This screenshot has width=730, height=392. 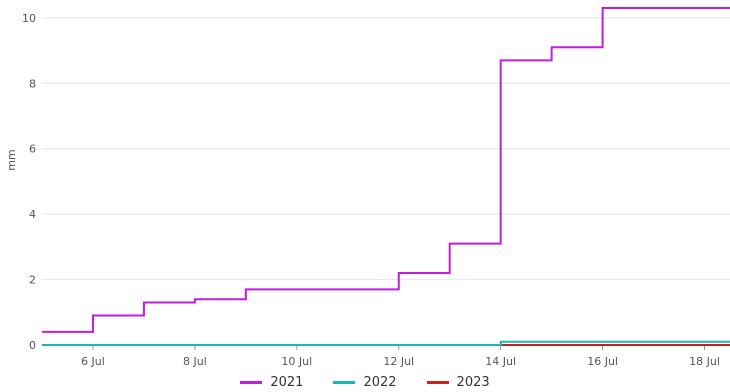 I want to click on legend-item-2022: 2022, so click(x=365, y=382).